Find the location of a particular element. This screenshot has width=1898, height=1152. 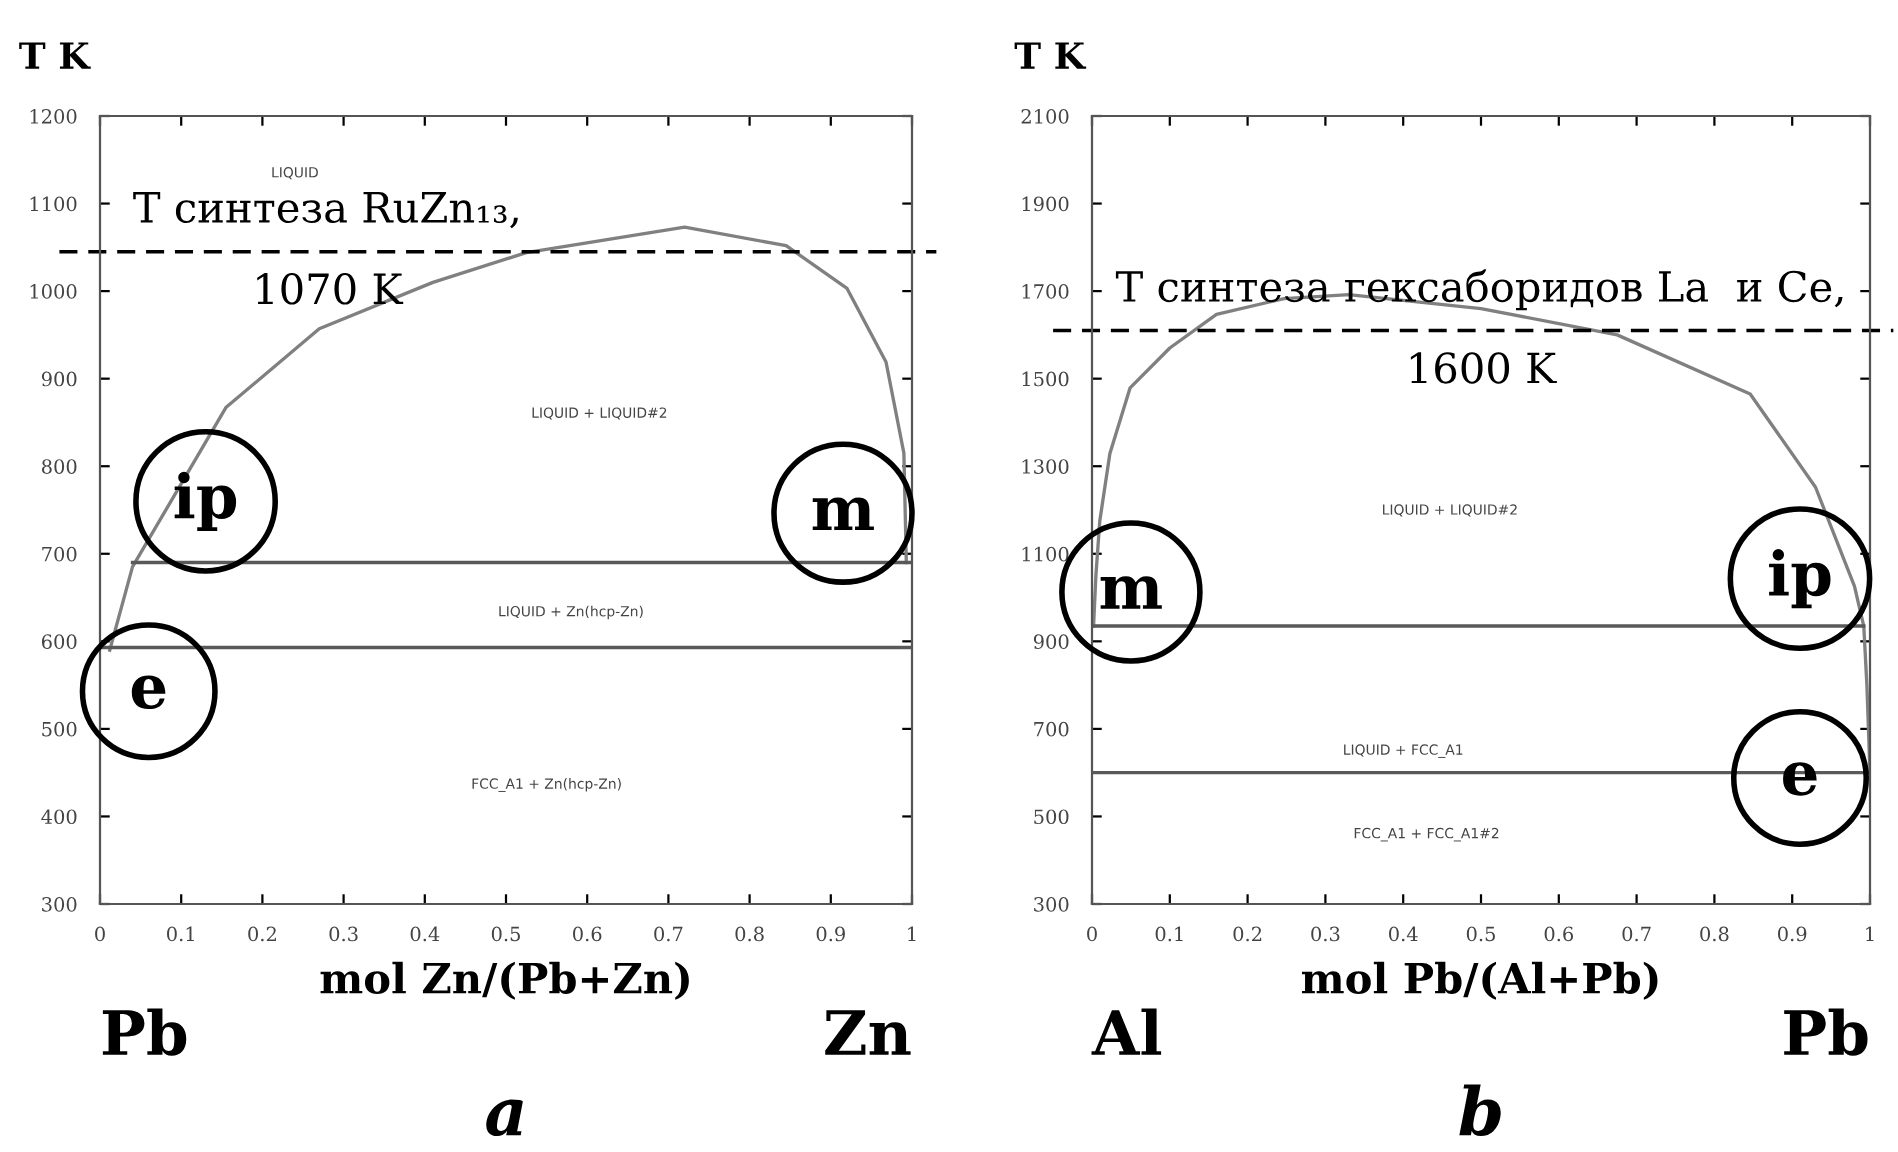

y-tick-label: 1700 is located at coordinates (1045, 291).